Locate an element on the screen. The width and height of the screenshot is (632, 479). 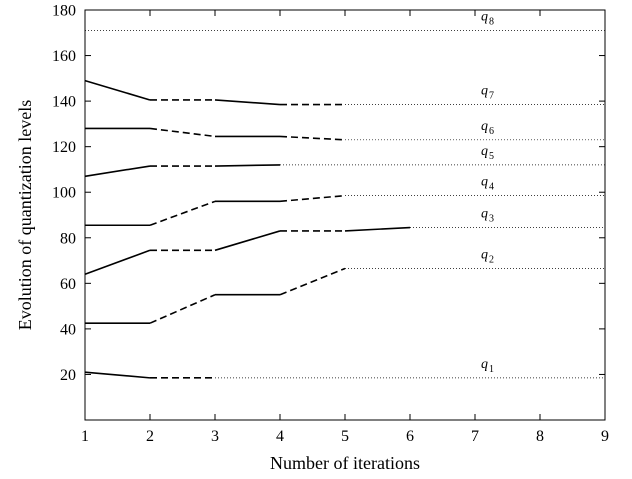
x-tick-label: 4 is located at coordinates (280, 436).